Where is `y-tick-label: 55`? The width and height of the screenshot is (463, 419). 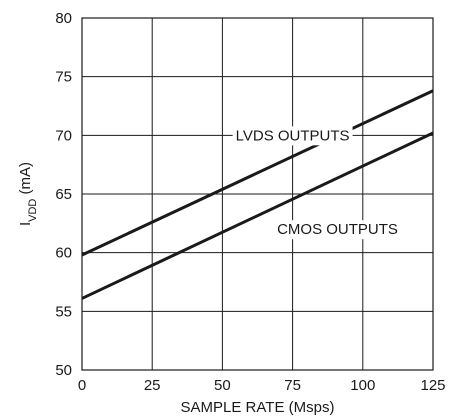 y-tick-label: 55 is located at coordinates (63, 311).